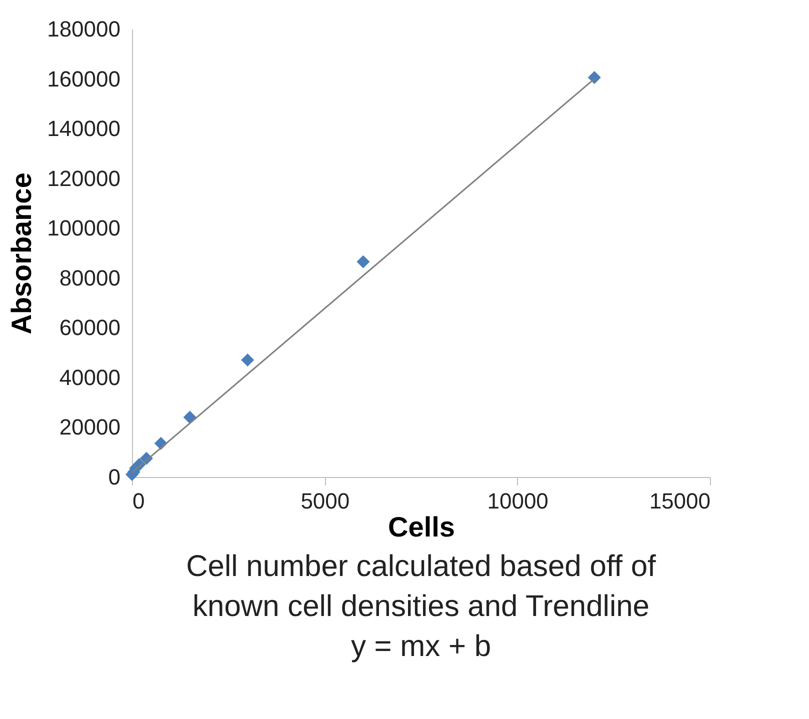 This screenshot has width=809, height=719. I want to click on y-tick-label: 100000, so click(83, 228).